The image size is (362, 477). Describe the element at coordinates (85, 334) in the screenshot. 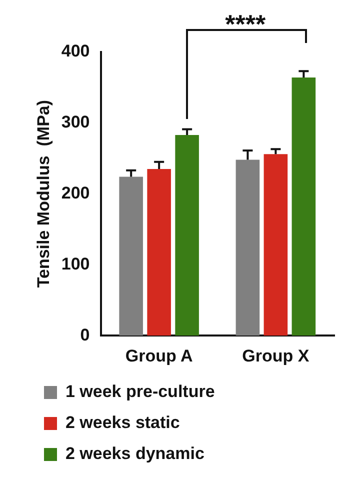

I see `y-tick-label: 0` at that location.